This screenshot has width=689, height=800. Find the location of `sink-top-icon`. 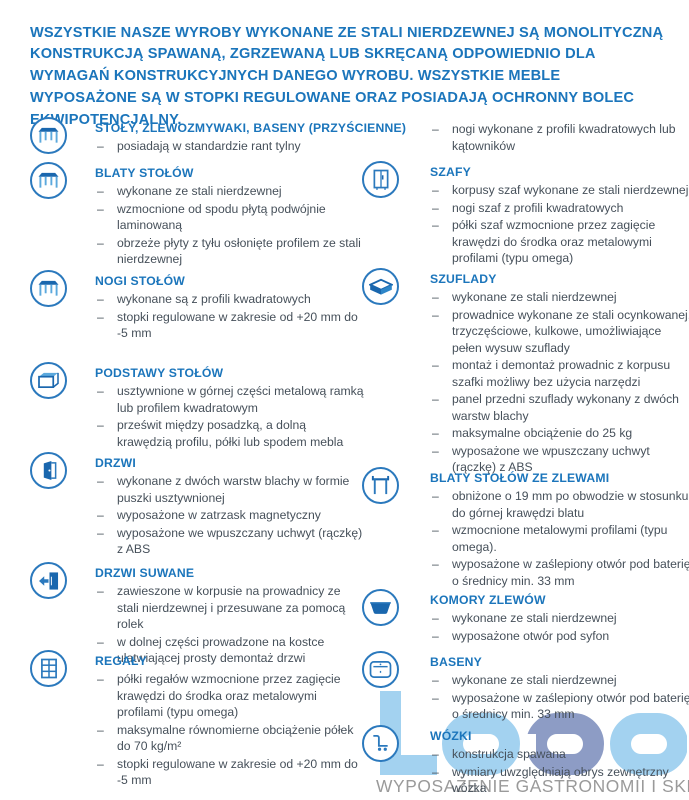

sink-top-icon is located at coordinates (380, 485).